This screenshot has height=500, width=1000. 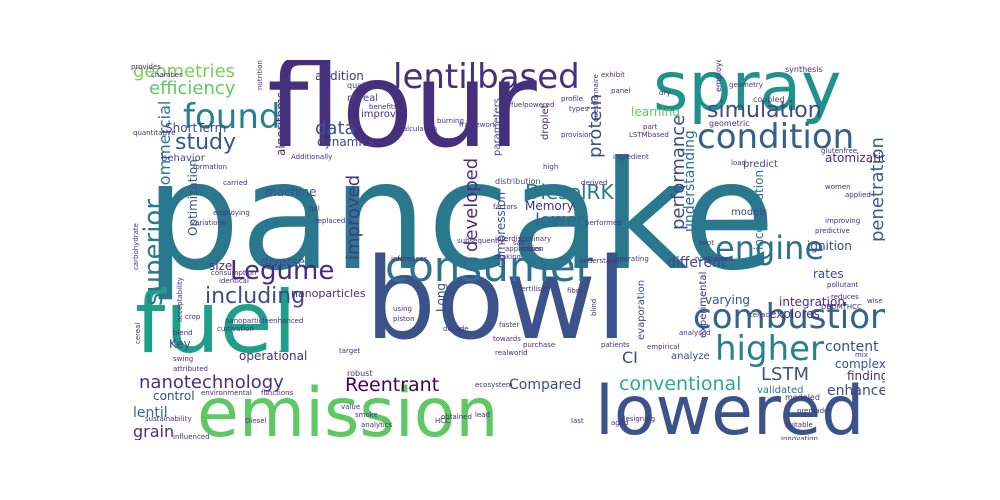 What do you see at coordinates (663, 347) in the screenshot?
I see `cloud-word-empirical: empirical` at bounding box center [663, 347].